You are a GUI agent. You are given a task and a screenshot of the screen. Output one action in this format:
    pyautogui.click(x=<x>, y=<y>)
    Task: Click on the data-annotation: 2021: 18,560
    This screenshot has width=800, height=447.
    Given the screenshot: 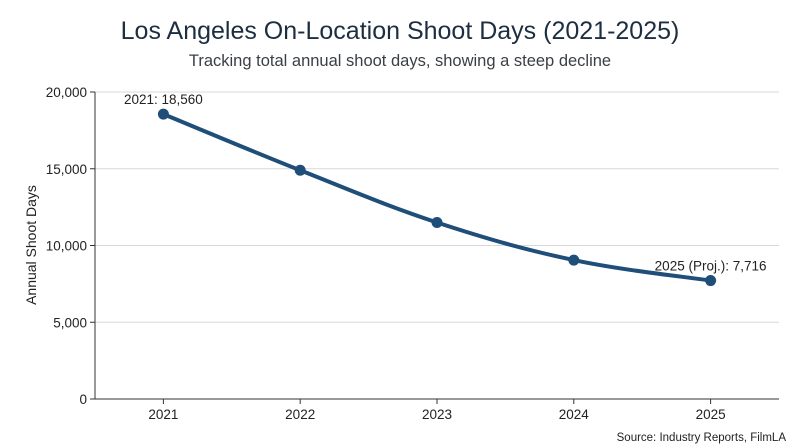 What is the action you would take?
    pyautogui.click(x=163, y=99)
    